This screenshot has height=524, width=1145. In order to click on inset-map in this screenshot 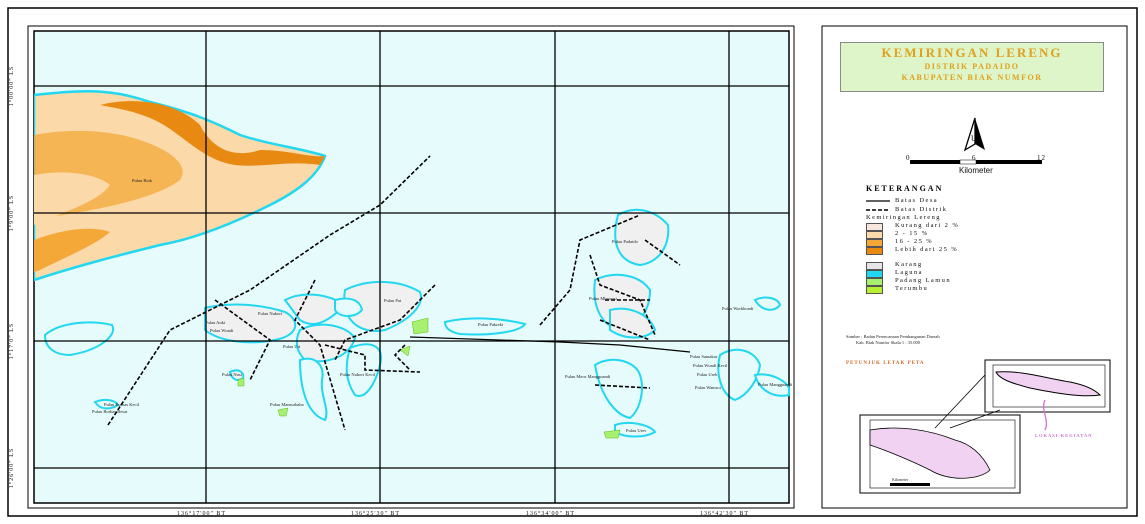, I will do `click(985, 426)`.